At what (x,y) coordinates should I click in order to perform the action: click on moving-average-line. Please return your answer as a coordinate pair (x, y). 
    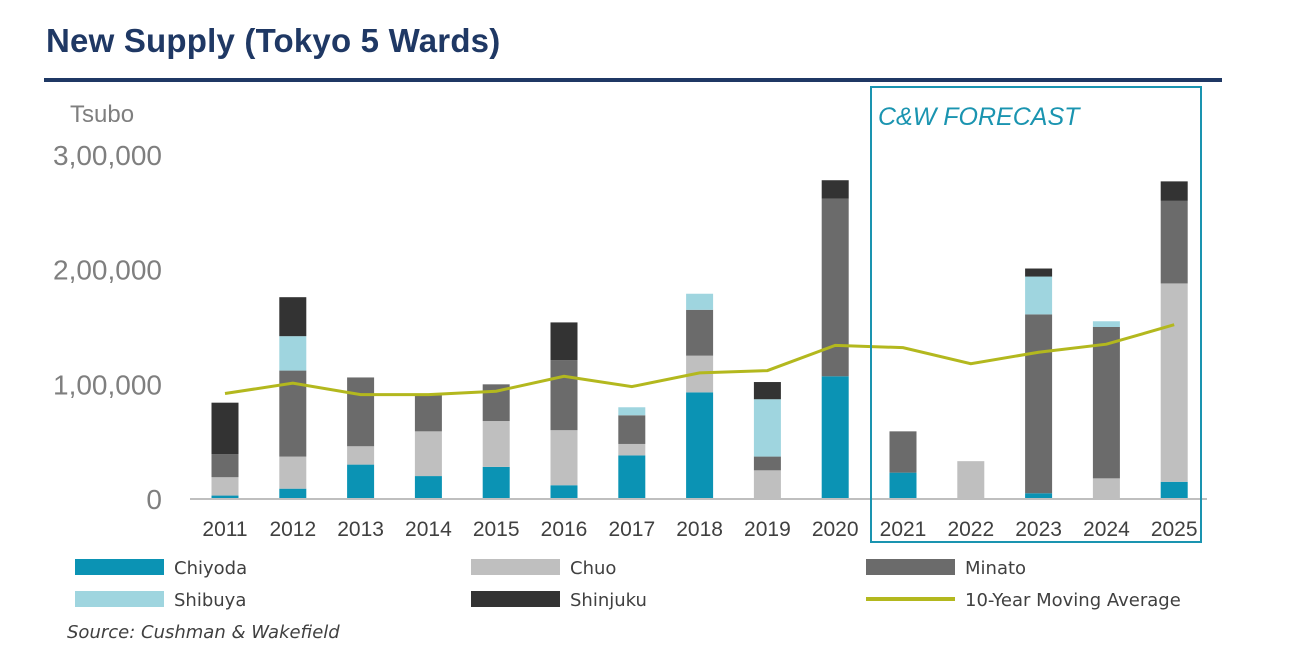
    Looking at the image, I should click on (699, 360).